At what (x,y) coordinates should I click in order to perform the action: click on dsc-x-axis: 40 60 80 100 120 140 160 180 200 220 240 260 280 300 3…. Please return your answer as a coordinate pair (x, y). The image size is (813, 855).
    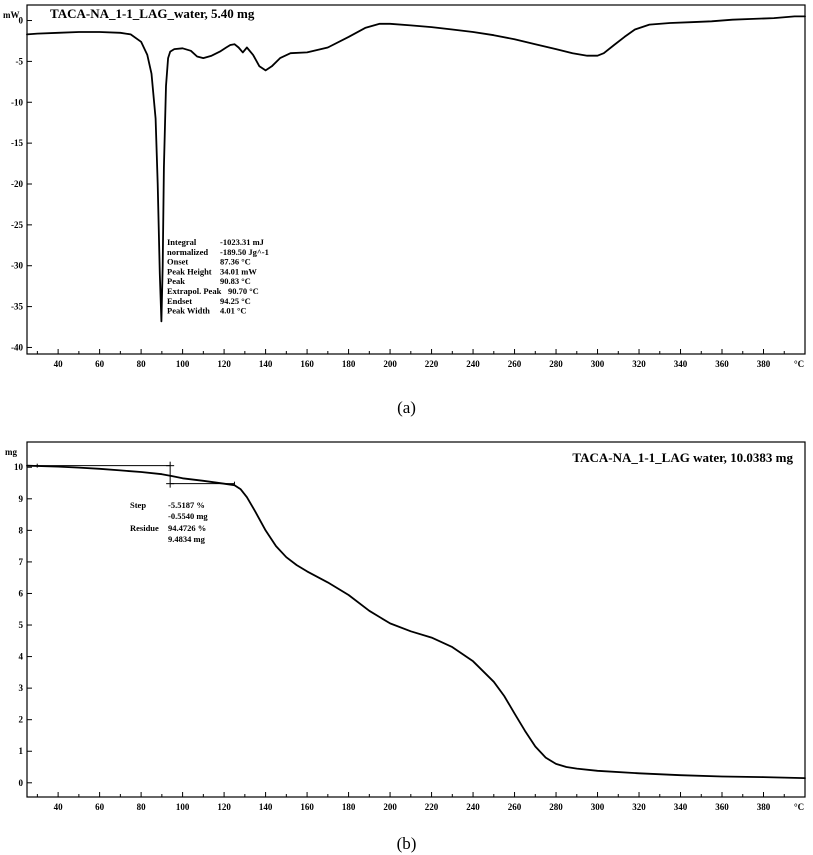
    Looking at the image, I should click on (410, 359).